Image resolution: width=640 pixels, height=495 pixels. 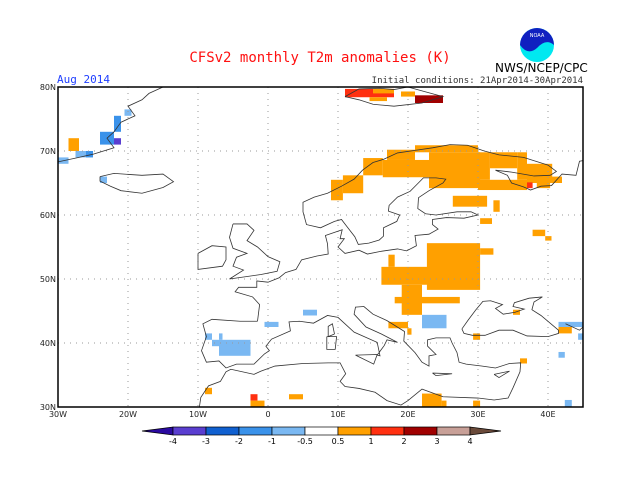 I want to click on lat-tick-label: 70N, so click(x=48, y=151).